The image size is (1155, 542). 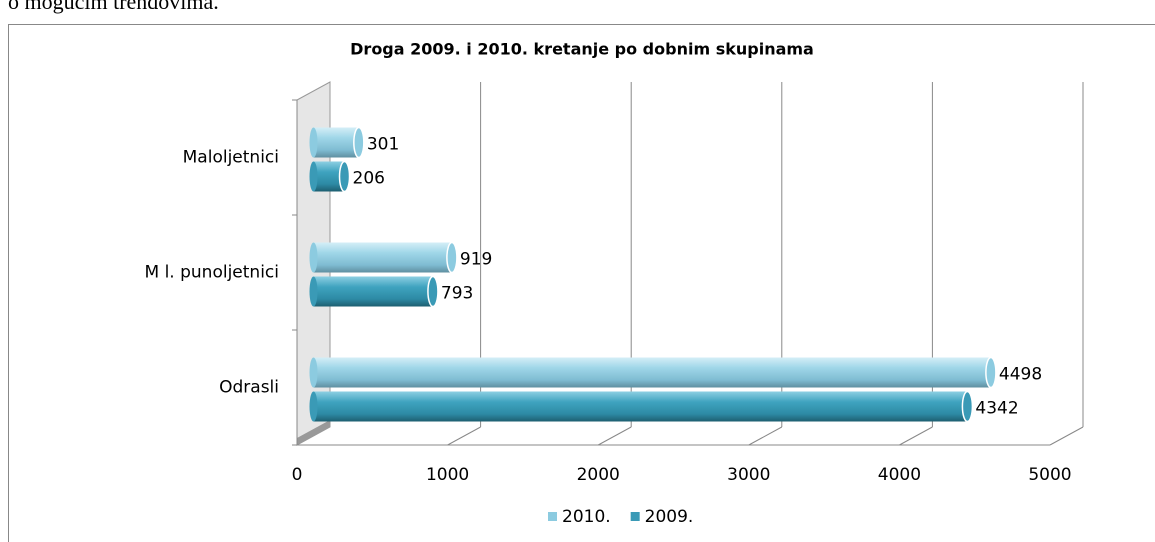 I want to click on data-label: 793, so click(x=457, y=294).